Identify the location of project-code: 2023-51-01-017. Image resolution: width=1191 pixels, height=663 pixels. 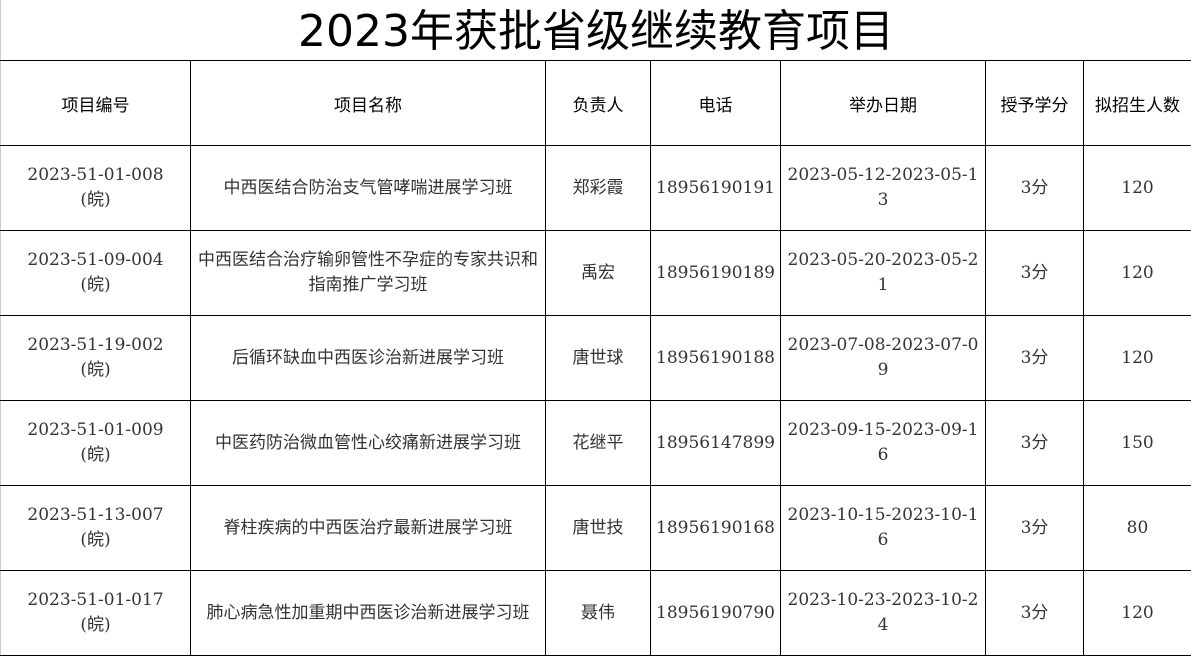
(95, 600).